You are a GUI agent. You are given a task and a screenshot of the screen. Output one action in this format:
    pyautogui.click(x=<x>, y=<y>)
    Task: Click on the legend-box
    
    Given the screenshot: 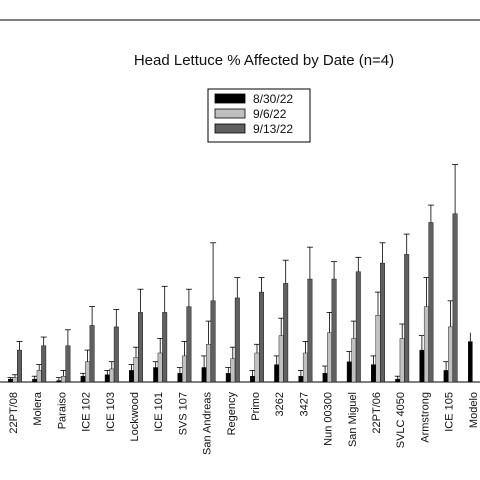 What is the action you would take?
    pyautogui.click(x=259, y=115)
    